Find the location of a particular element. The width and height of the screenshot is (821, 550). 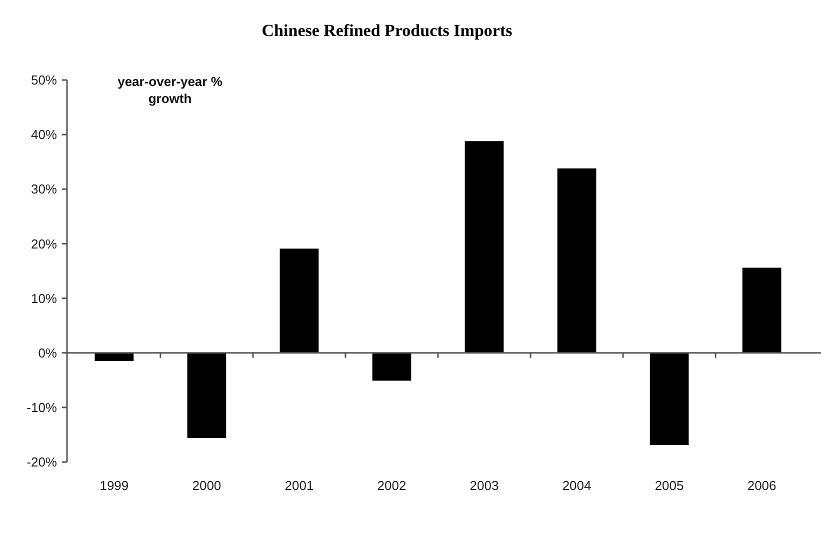

x-tick-label: 2000 is located at coordinates (207, 485).